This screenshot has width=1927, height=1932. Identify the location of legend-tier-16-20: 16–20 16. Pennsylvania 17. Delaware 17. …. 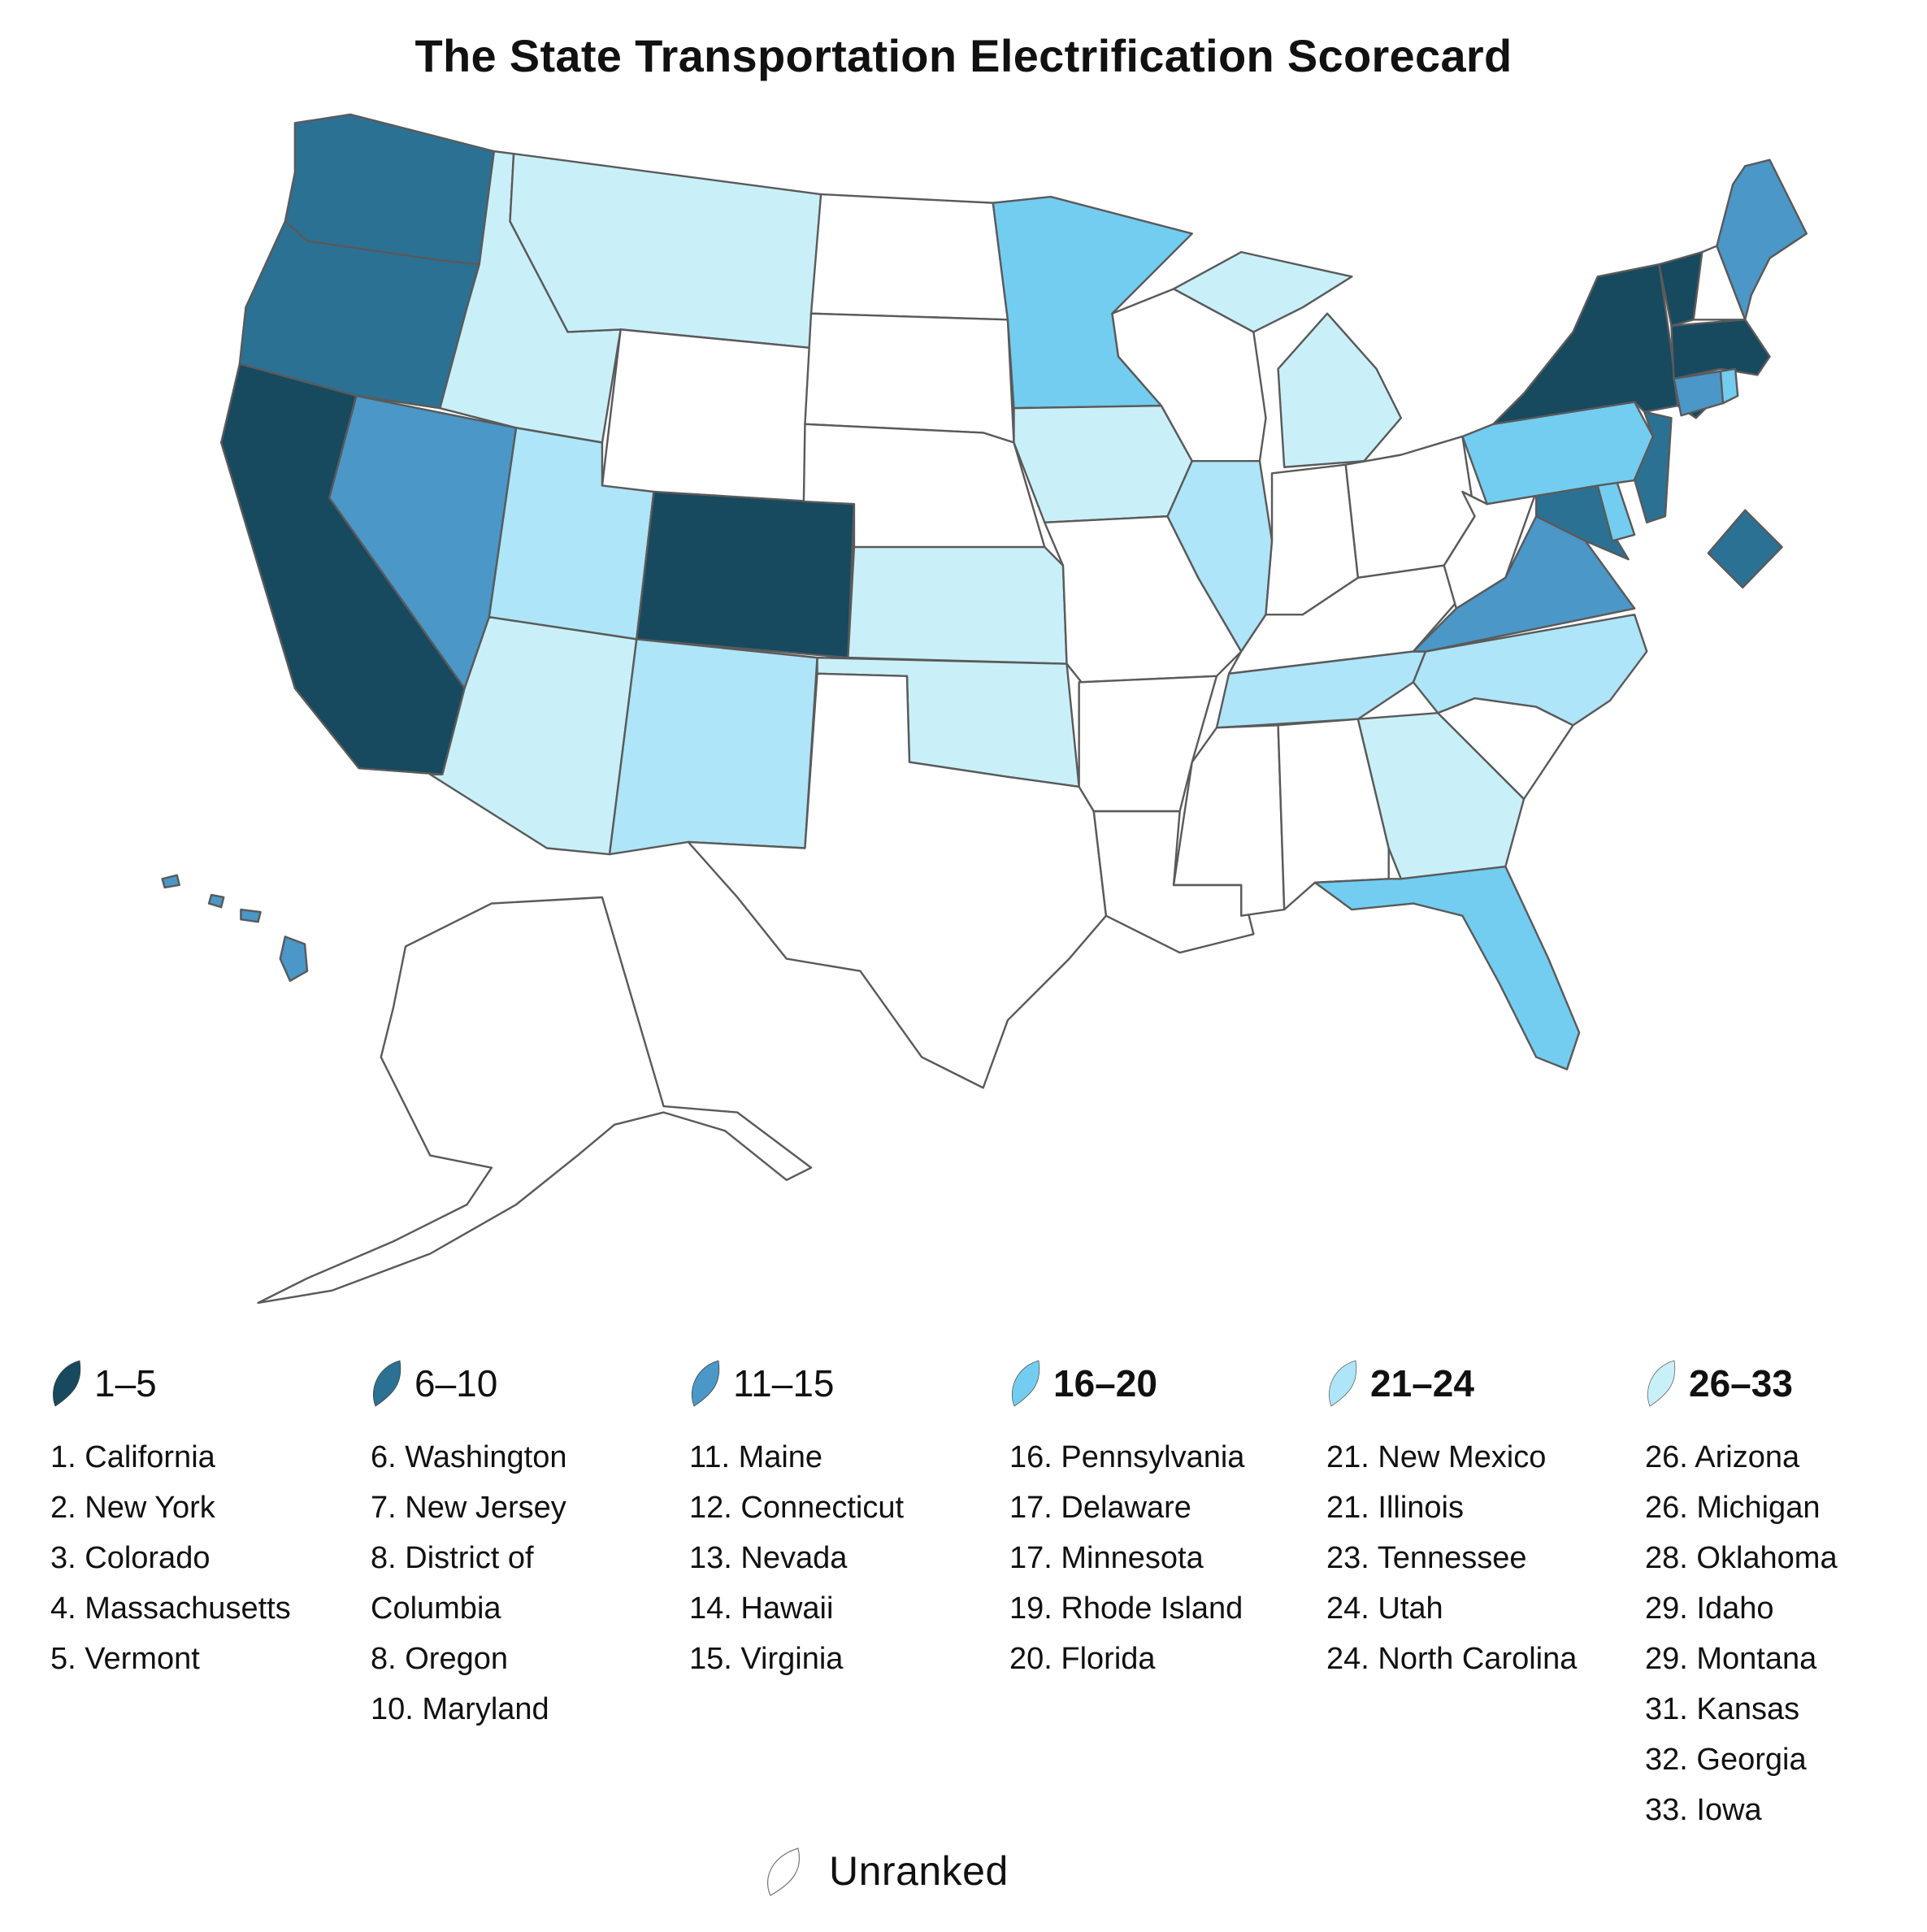
(1126, 1520).